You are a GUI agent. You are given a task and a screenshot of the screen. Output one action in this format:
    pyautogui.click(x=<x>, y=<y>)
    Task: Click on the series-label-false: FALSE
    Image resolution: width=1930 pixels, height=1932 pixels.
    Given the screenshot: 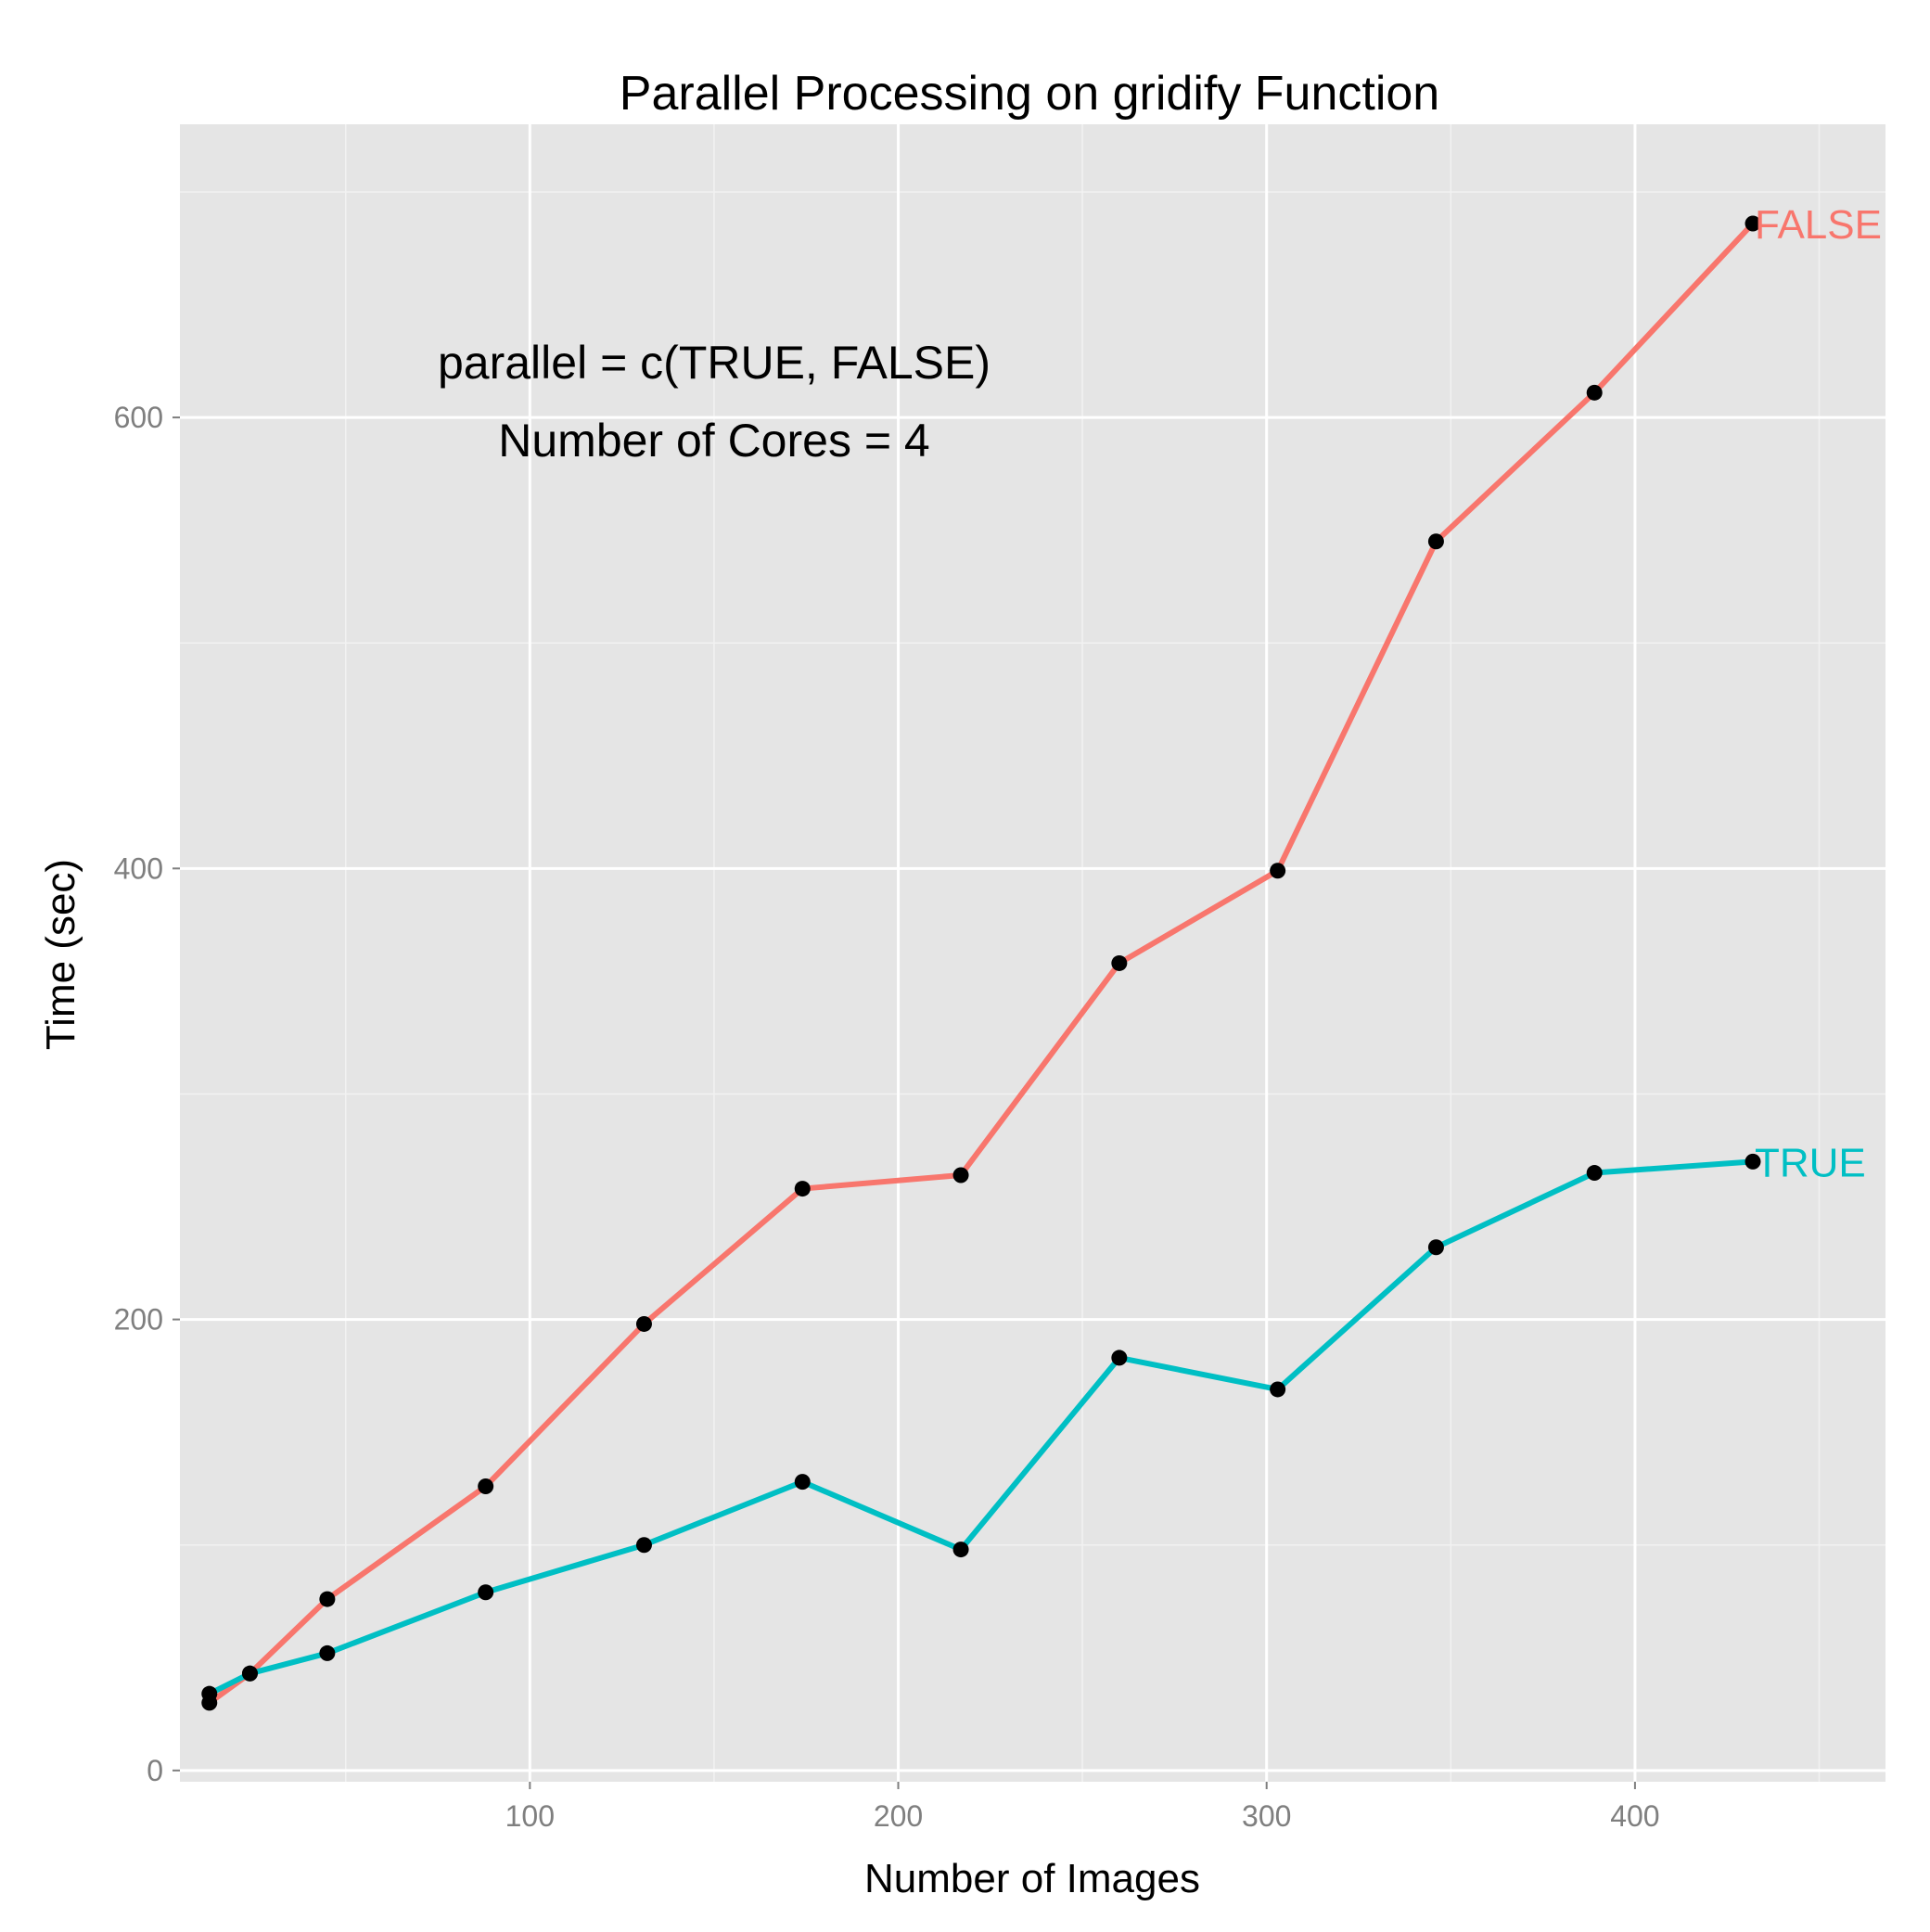 What is the action you would take?
    pyautogui.click(x=1819, y=225)
    